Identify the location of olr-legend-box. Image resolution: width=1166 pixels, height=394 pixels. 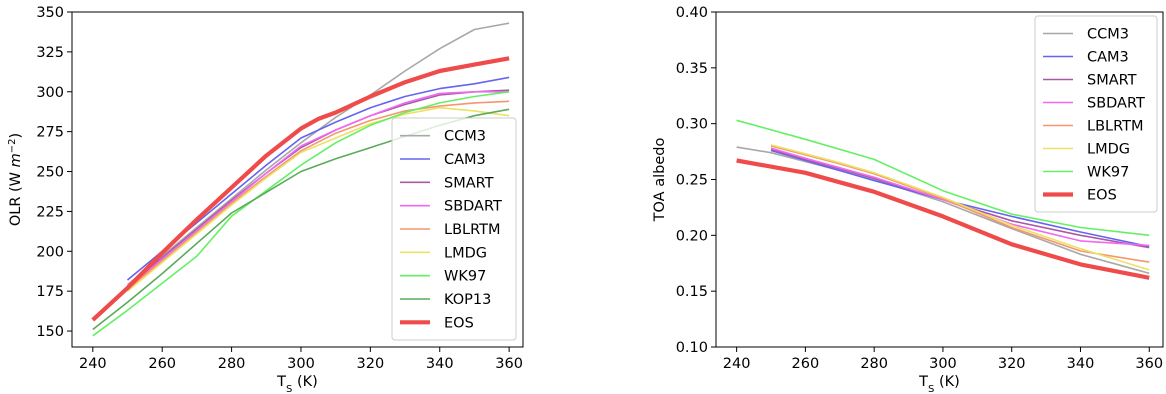
(454, 229).